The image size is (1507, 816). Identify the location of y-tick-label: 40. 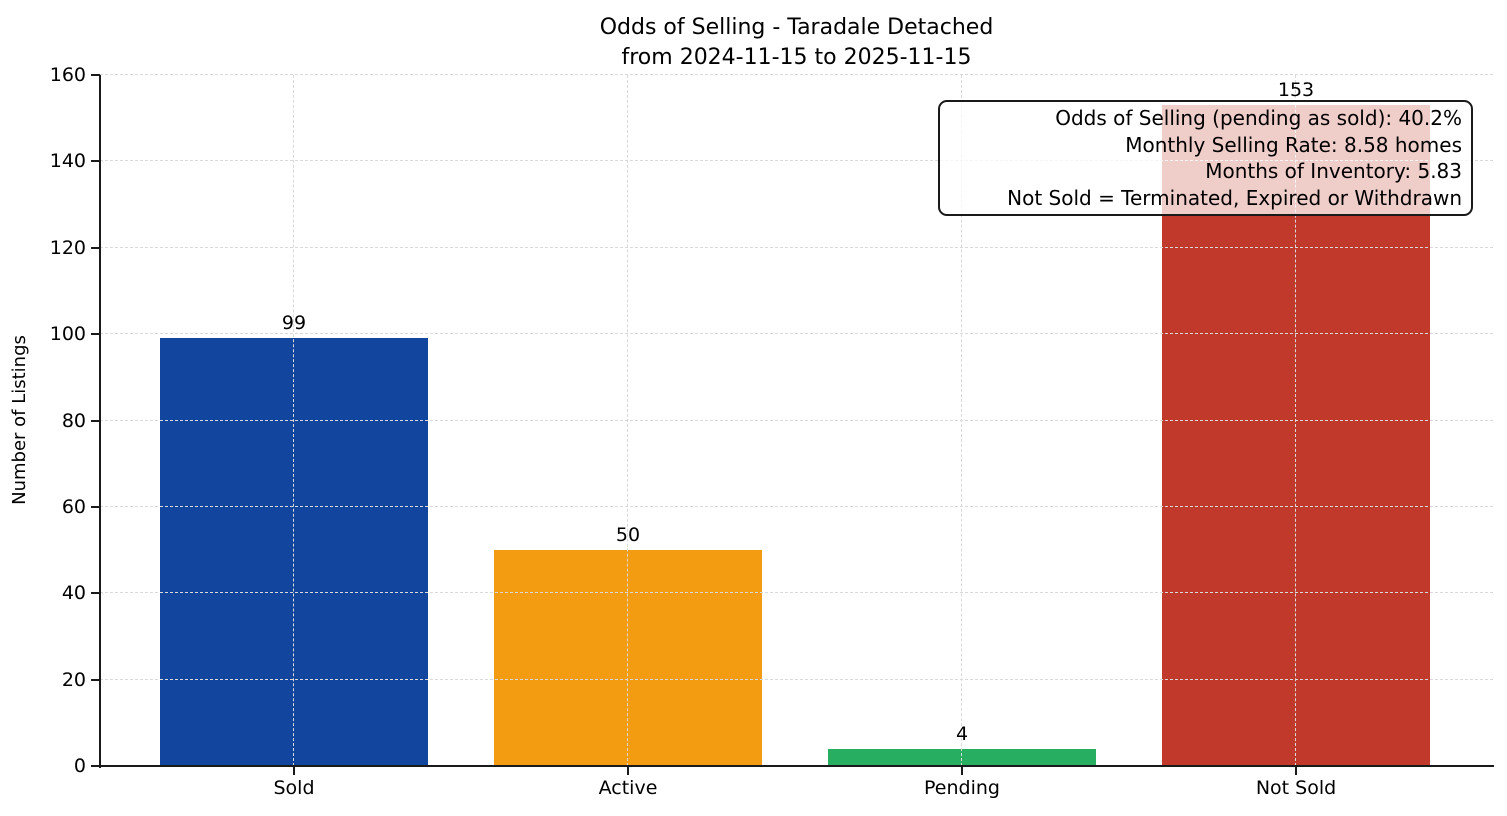
(73, 593).